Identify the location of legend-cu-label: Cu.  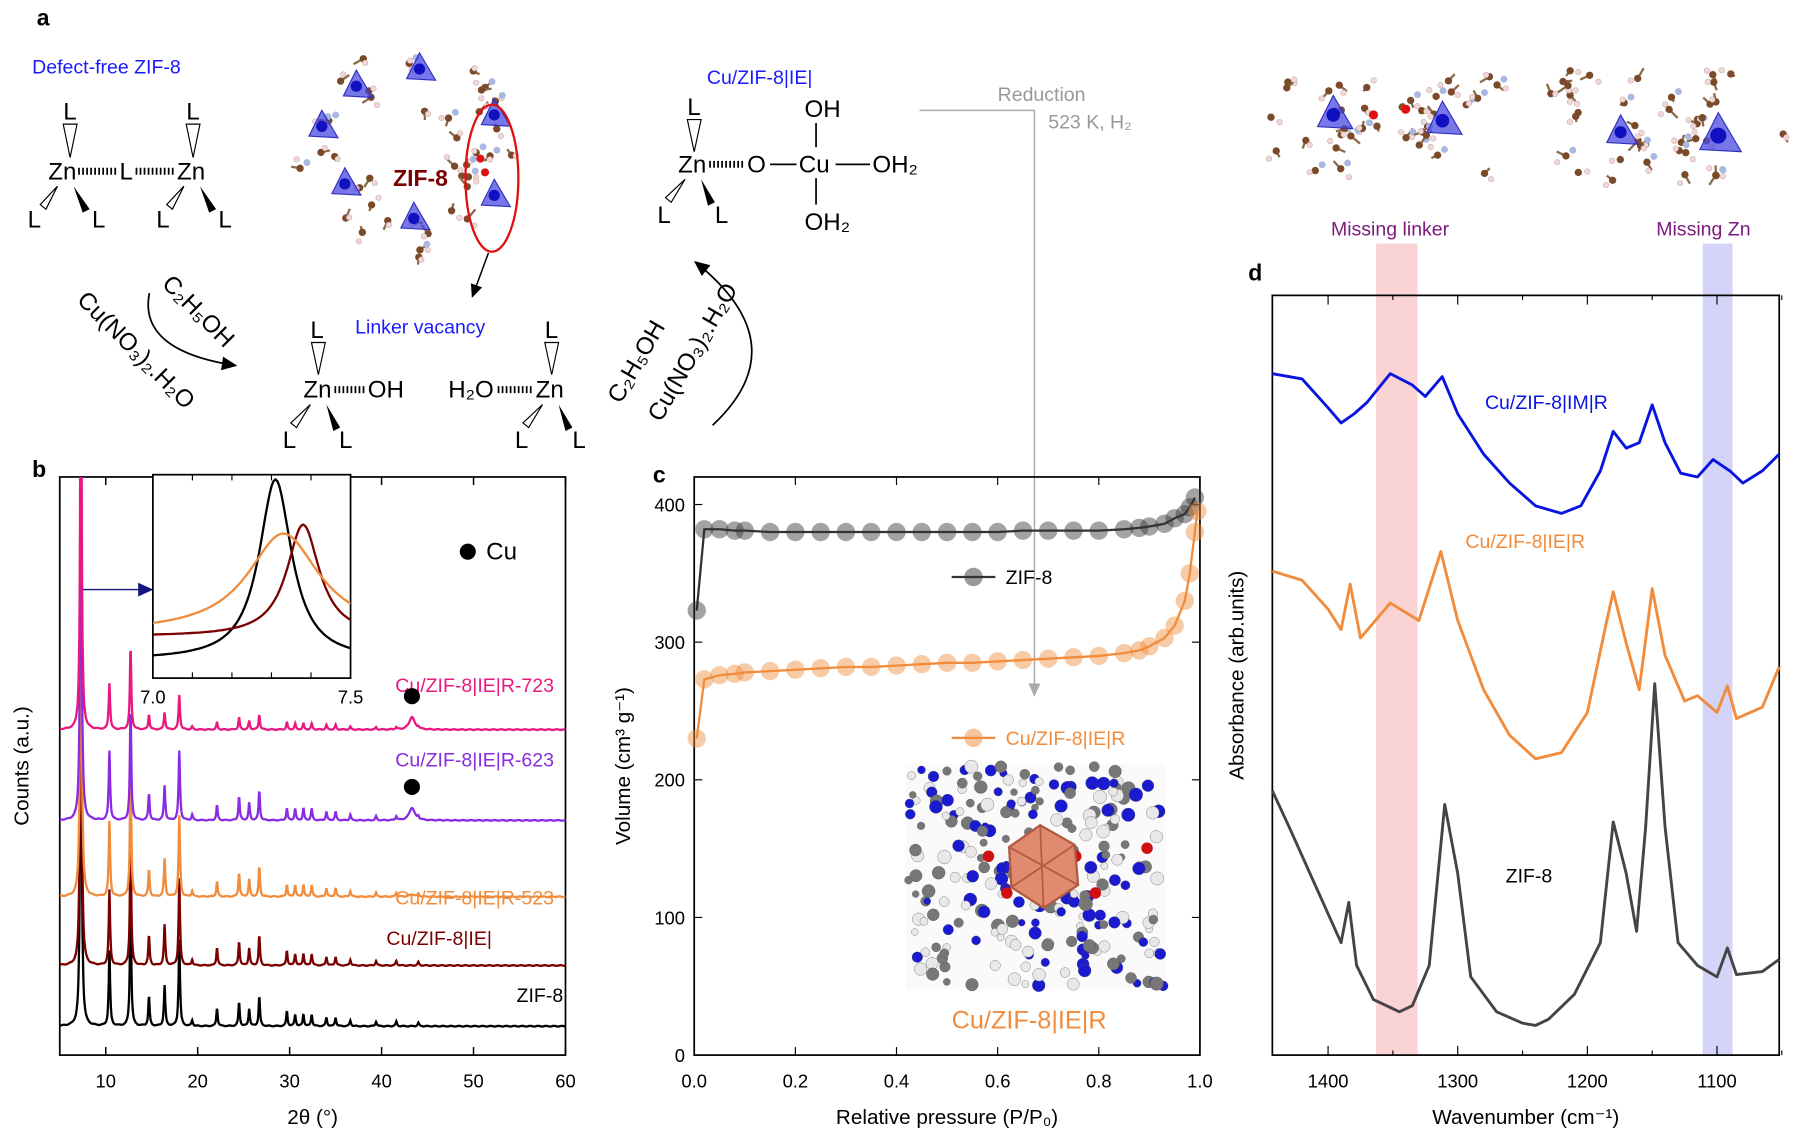
(501, 552).